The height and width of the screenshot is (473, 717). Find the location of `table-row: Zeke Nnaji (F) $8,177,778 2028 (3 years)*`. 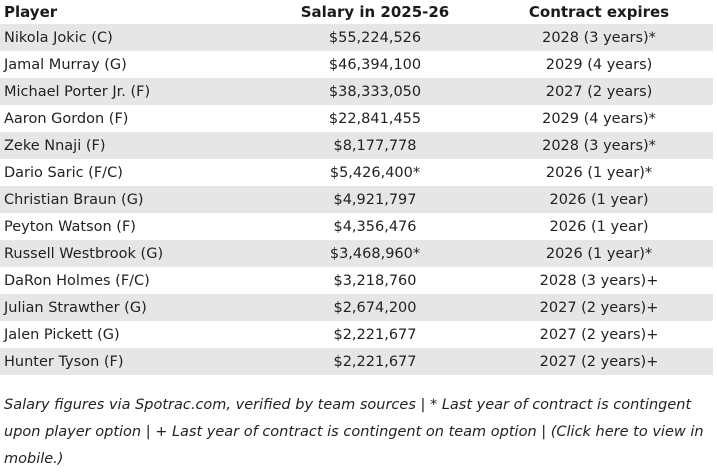

table-row: Zeke Nnaji (F) $8,177,778 2028 (3 years)* is located at coordinates (356, 145).